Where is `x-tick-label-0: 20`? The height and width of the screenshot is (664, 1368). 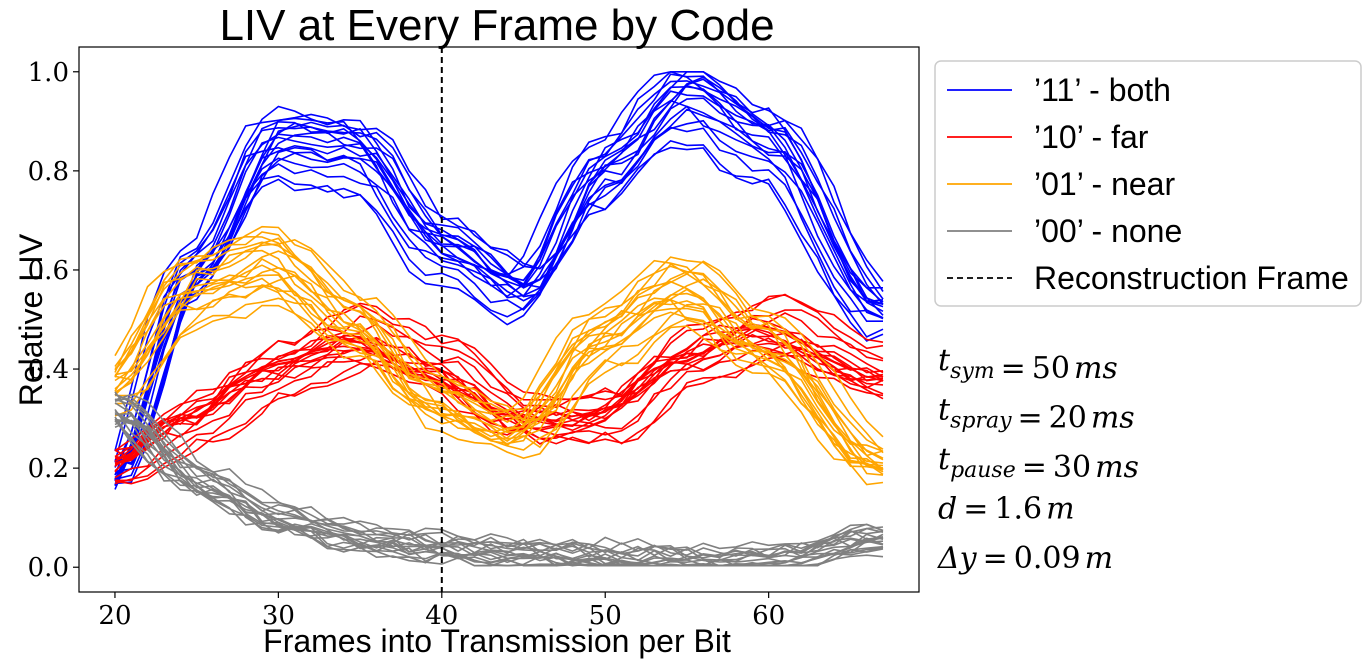 x-tick-label-0: 20 is located at coordinates (114, 616).